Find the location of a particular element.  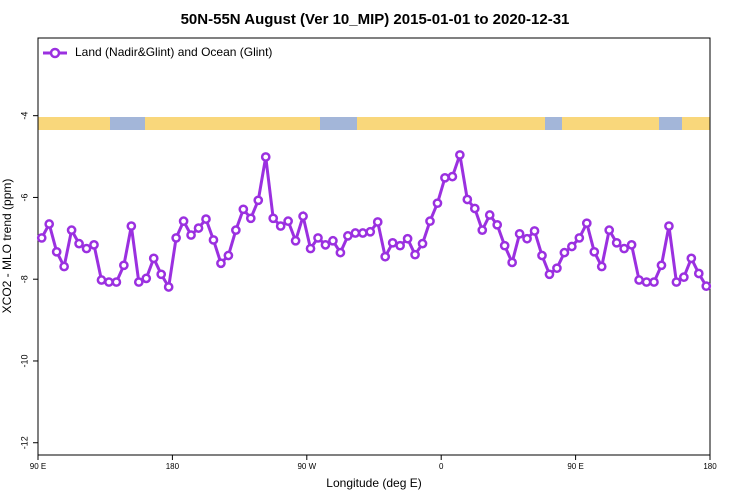

y-tick-label: -12 is located at coordinates (24, 442).